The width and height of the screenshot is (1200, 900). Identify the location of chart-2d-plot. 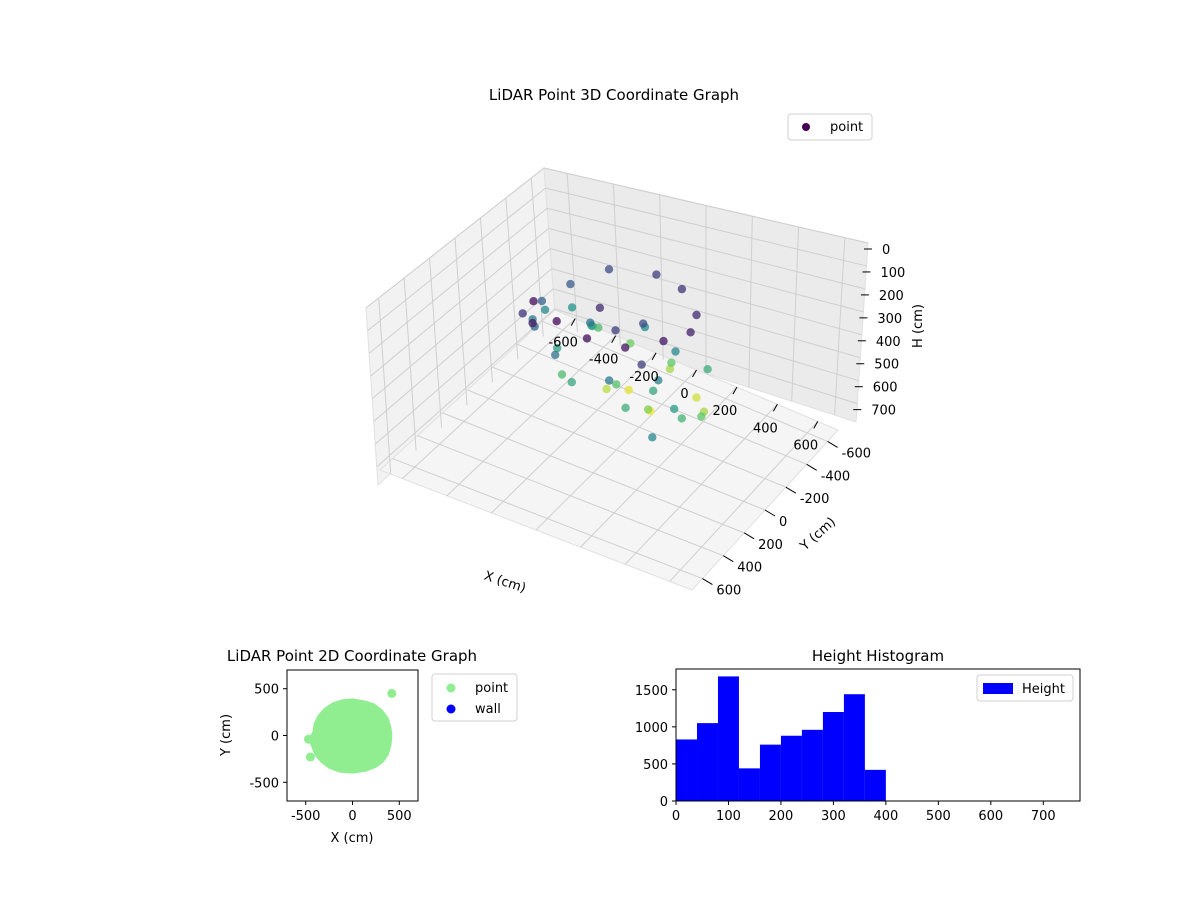
(350, 731).